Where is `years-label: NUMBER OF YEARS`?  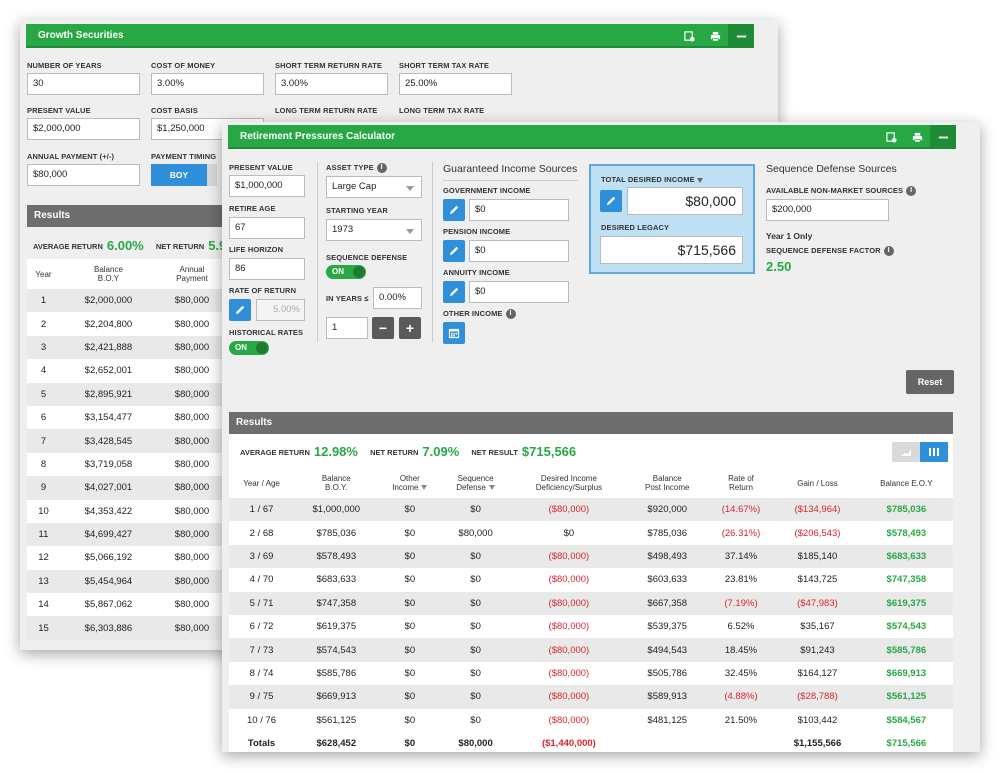 years-label: NUMBER OF YEARS is located at coordinates (64, 65).